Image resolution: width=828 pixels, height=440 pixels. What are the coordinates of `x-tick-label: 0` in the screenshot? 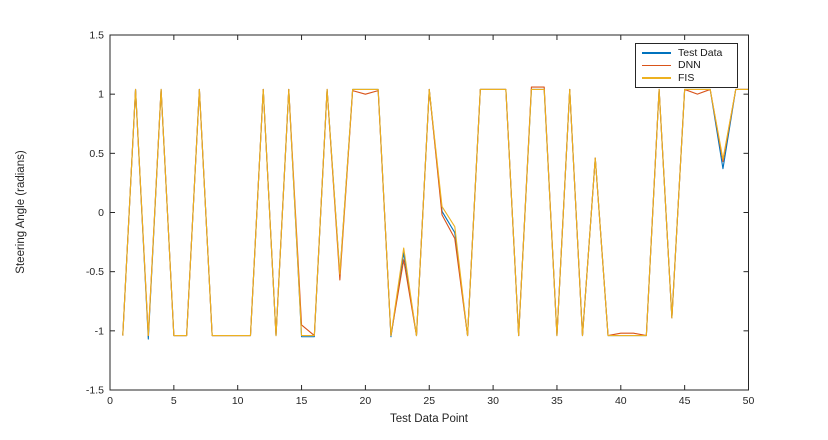 It's located at (110, 401).